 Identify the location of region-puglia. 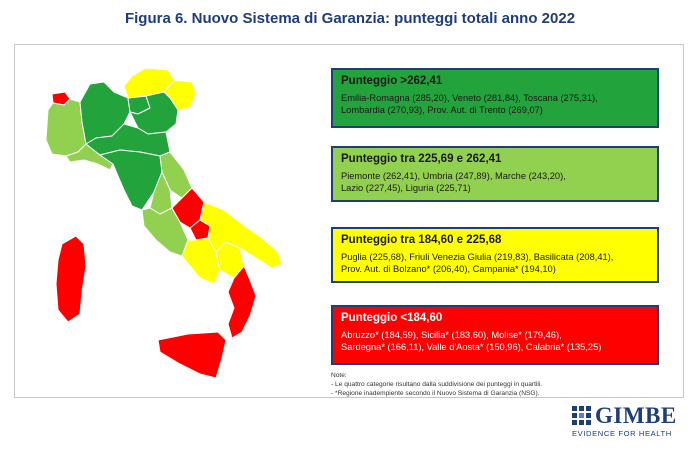
(241, 235).